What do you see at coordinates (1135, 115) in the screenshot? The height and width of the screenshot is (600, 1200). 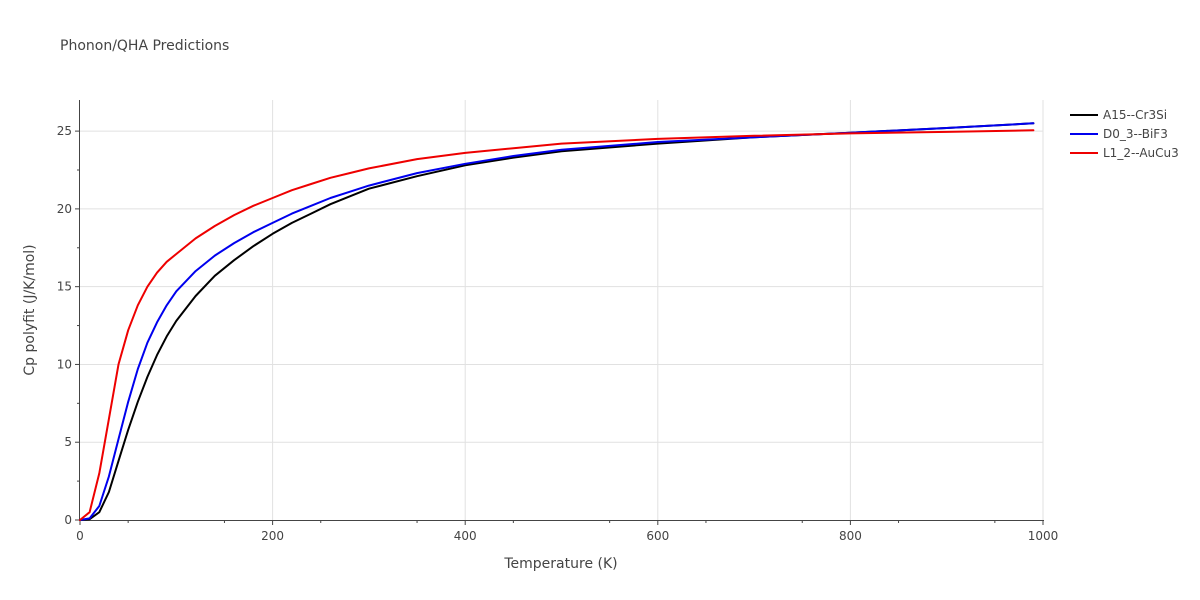 I see `legend-label: A15--Cr3Si` at bounding box center [1135, 115].